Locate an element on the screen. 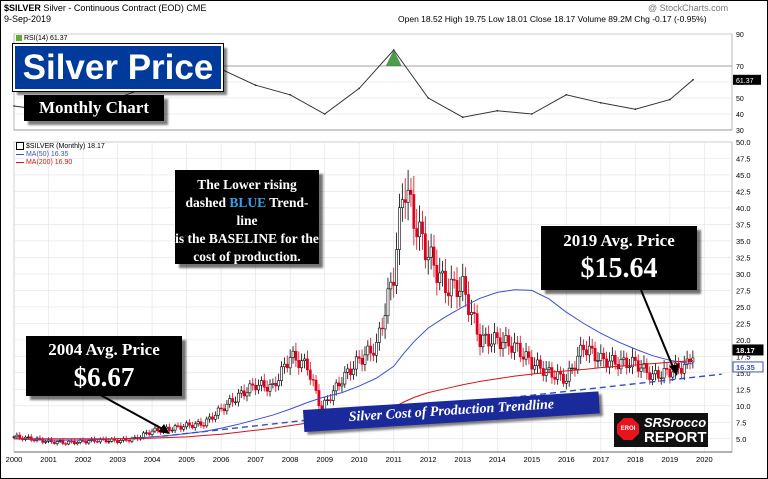 This screenshot has height=479, width=768. price-tick-label: 5.0 is located at coordinates (741, 439).